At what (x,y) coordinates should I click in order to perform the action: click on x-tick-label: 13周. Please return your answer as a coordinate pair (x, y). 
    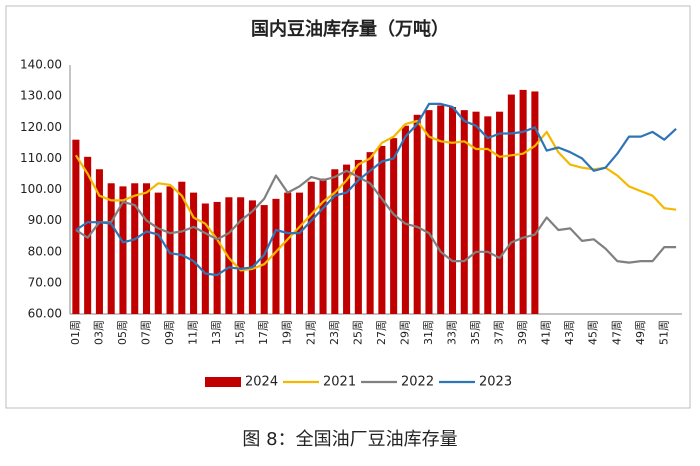
    Looking at the image, I should click on (216, 332).